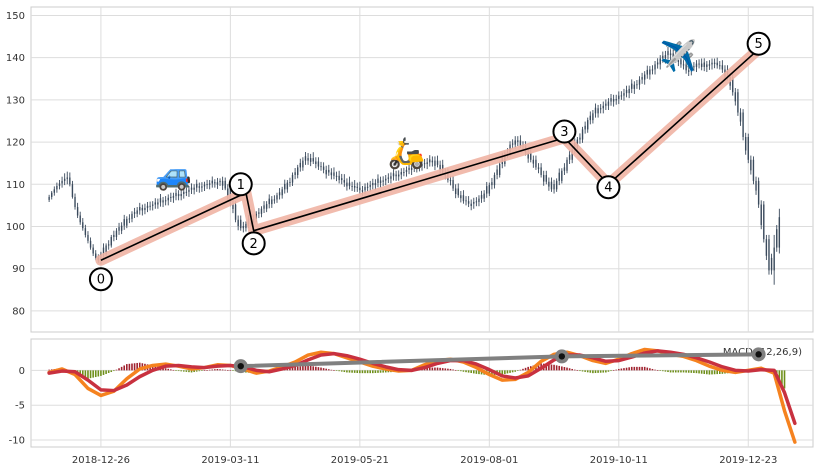 This screenshot has height=471, width=819. I want to click on price-y-tick-label: 120, so click(15, 143).